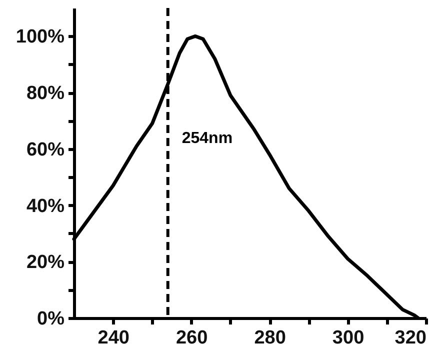 This screenshot has height=361, width=441. Describe the element at coordinates (410, 338) in the screenshot. I see `x-tick-label: 320` at that location.